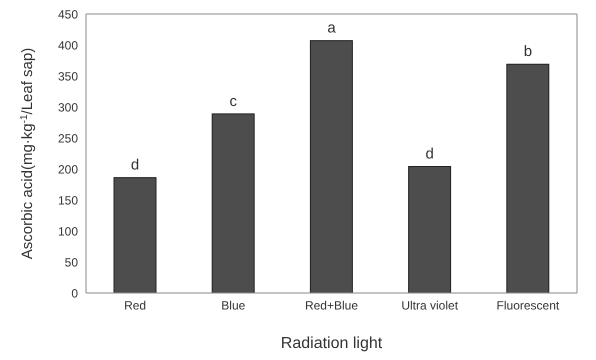 This screenshot has height=360, width=596. I want to click on x-tick-label: Blue, so click(233, 305).